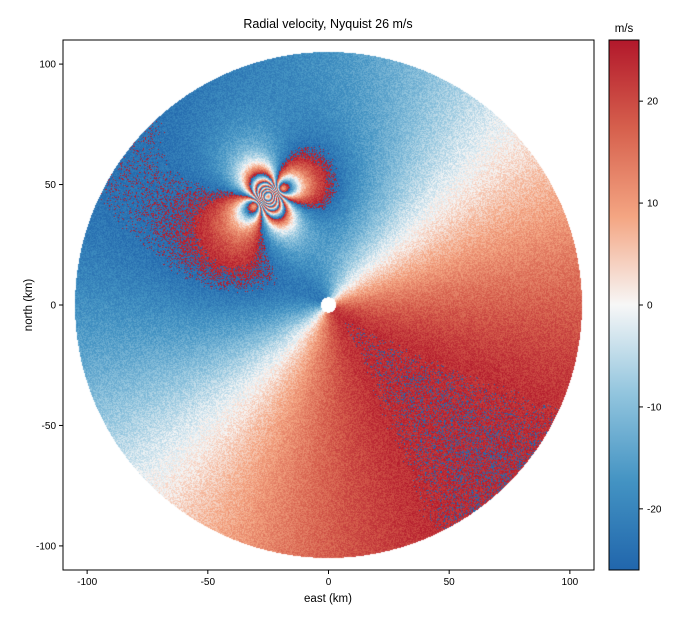 This screenshot has height=620, width=680. I want to click on x-tick-label: 100, so click(570, 582).